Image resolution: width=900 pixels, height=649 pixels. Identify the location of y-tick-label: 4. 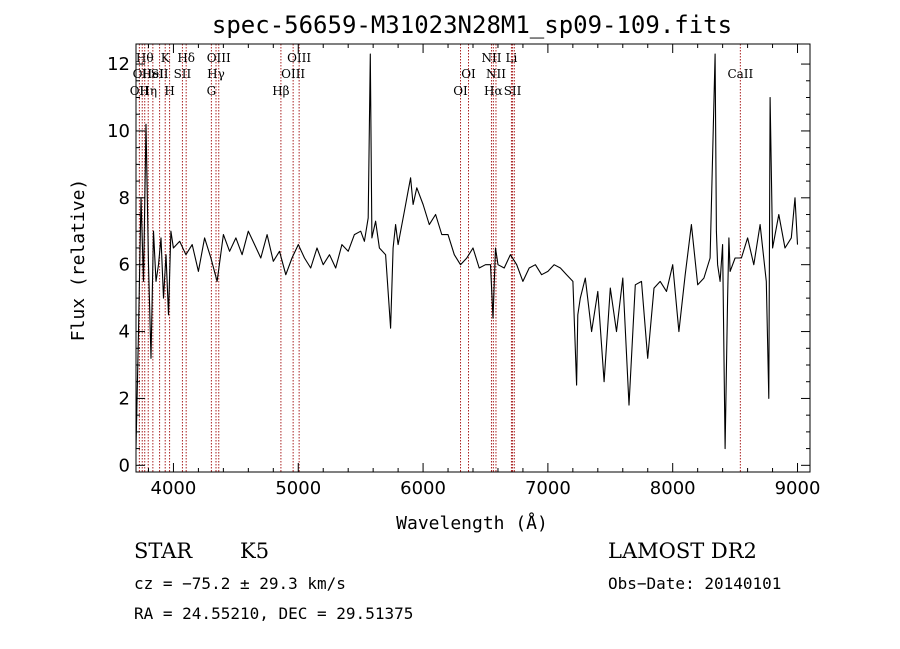
(124, 332).